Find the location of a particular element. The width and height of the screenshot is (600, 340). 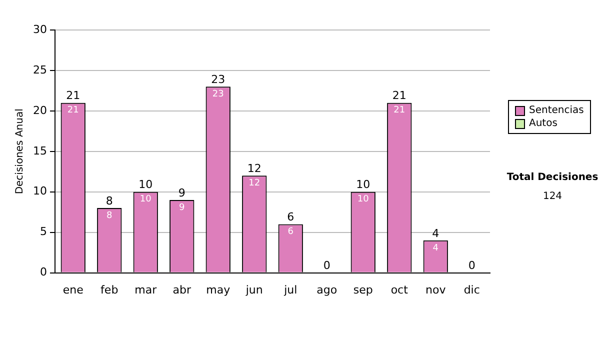

legend-label: Sentencias is located at coordinates (556, 110).